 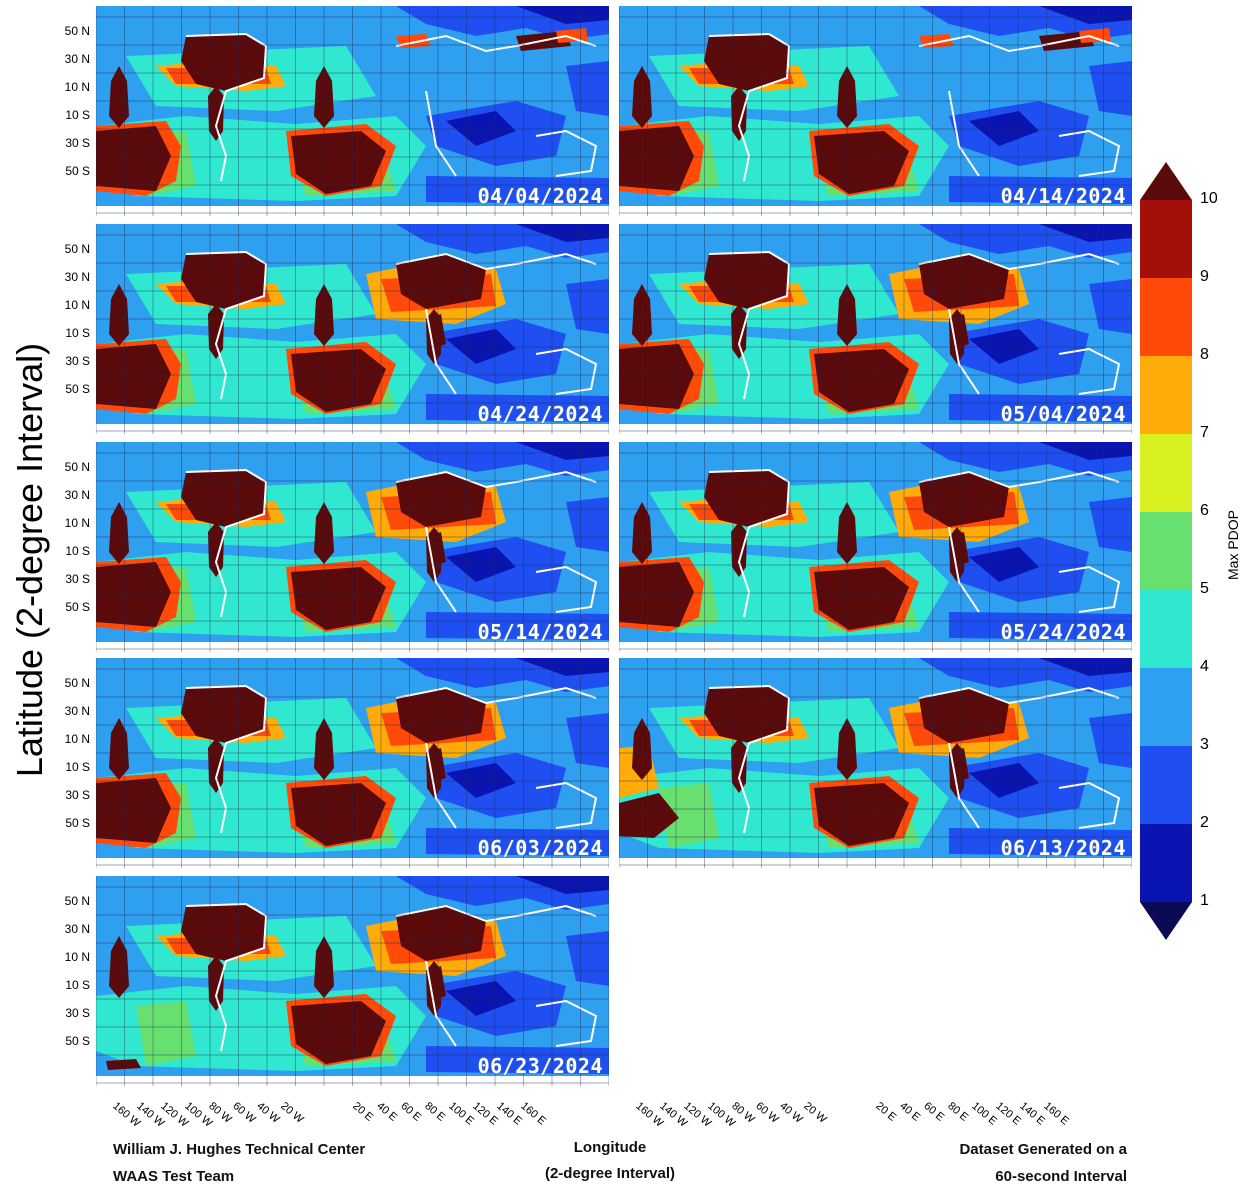 I want to click on longitude-label: 60 E, so click(x=411, y=1112).